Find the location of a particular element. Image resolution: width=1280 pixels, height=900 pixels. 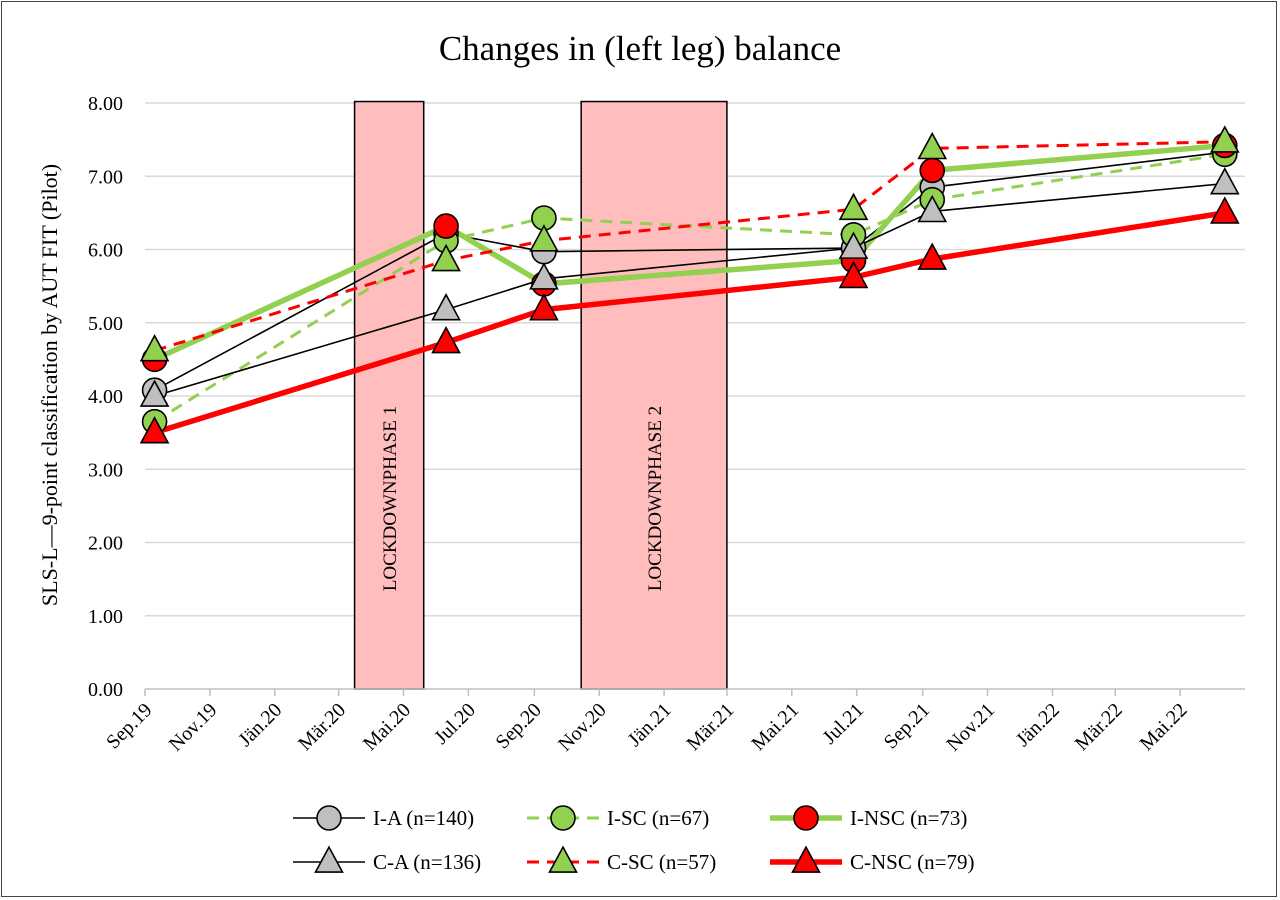

x-tick-label: Sep.20 is located at coordinates (518, 726).